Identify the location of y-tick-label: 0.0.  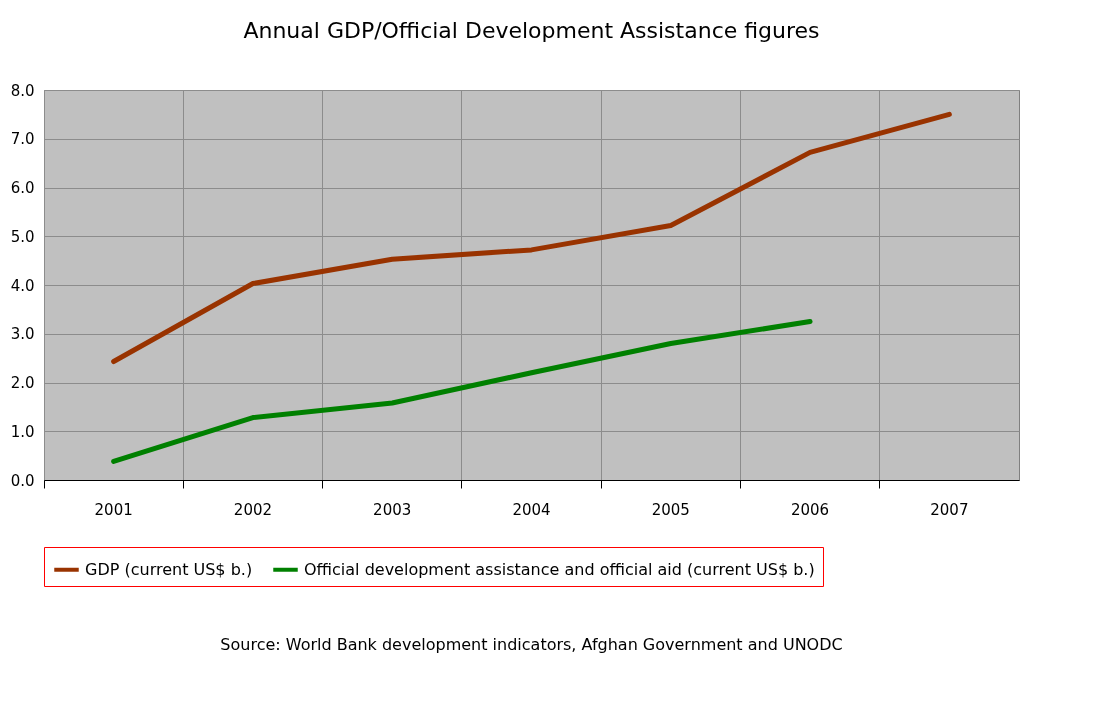
(22, 480).